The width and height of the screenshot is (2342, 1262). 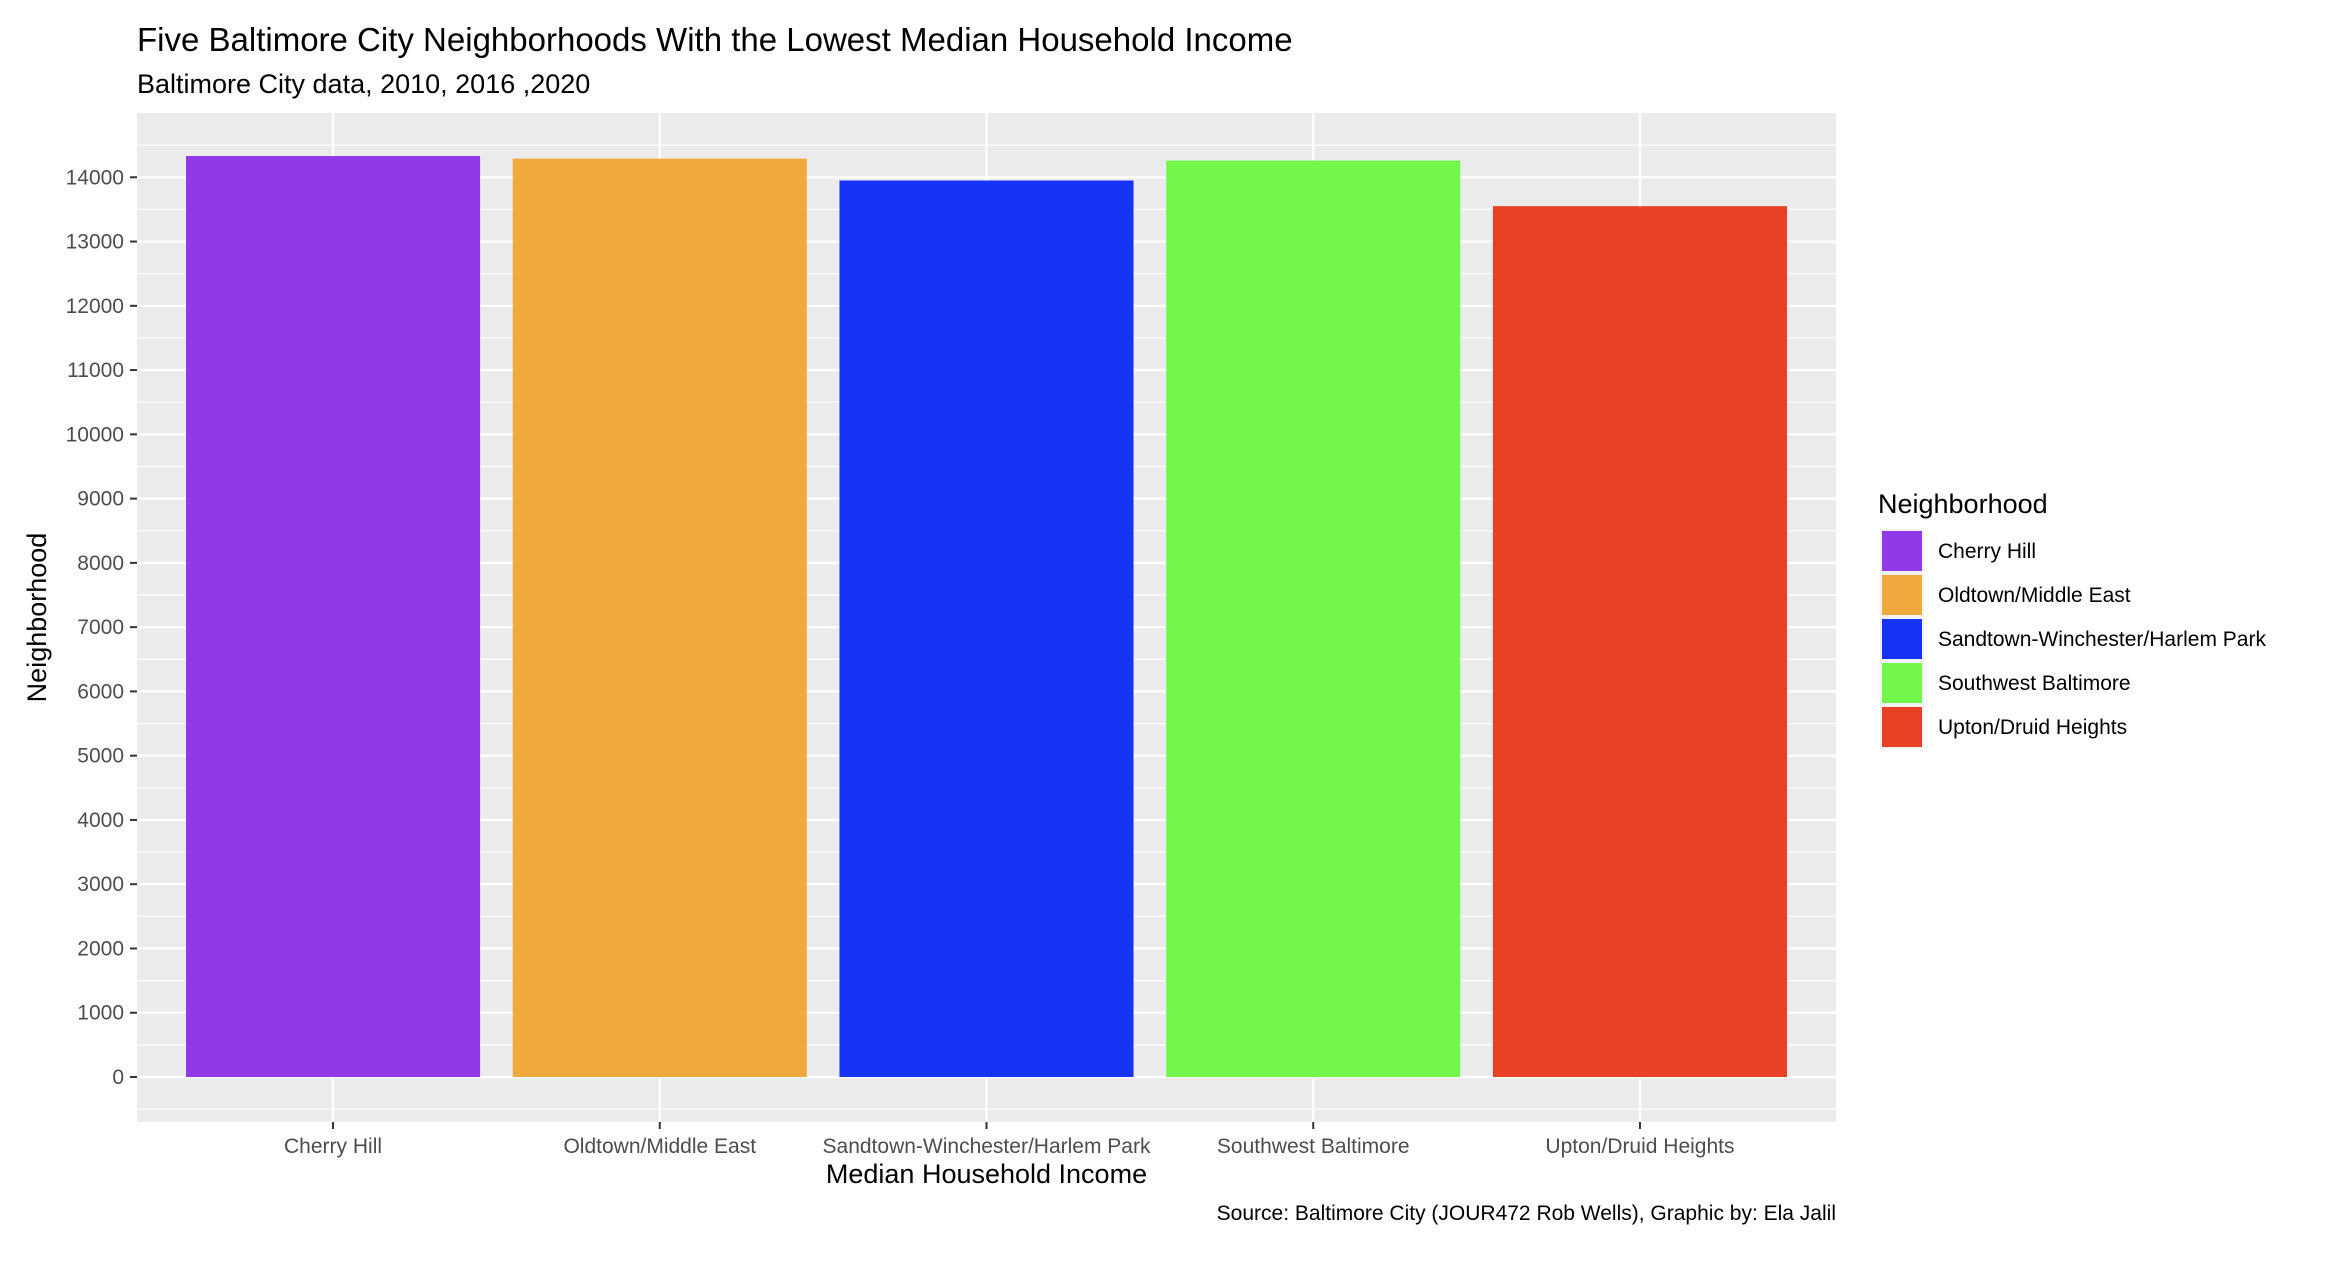 What do you see at coordinates (100, 948) in the screenshot?
I see `y-tick-label: 2000` at bounding box center [100, 948].